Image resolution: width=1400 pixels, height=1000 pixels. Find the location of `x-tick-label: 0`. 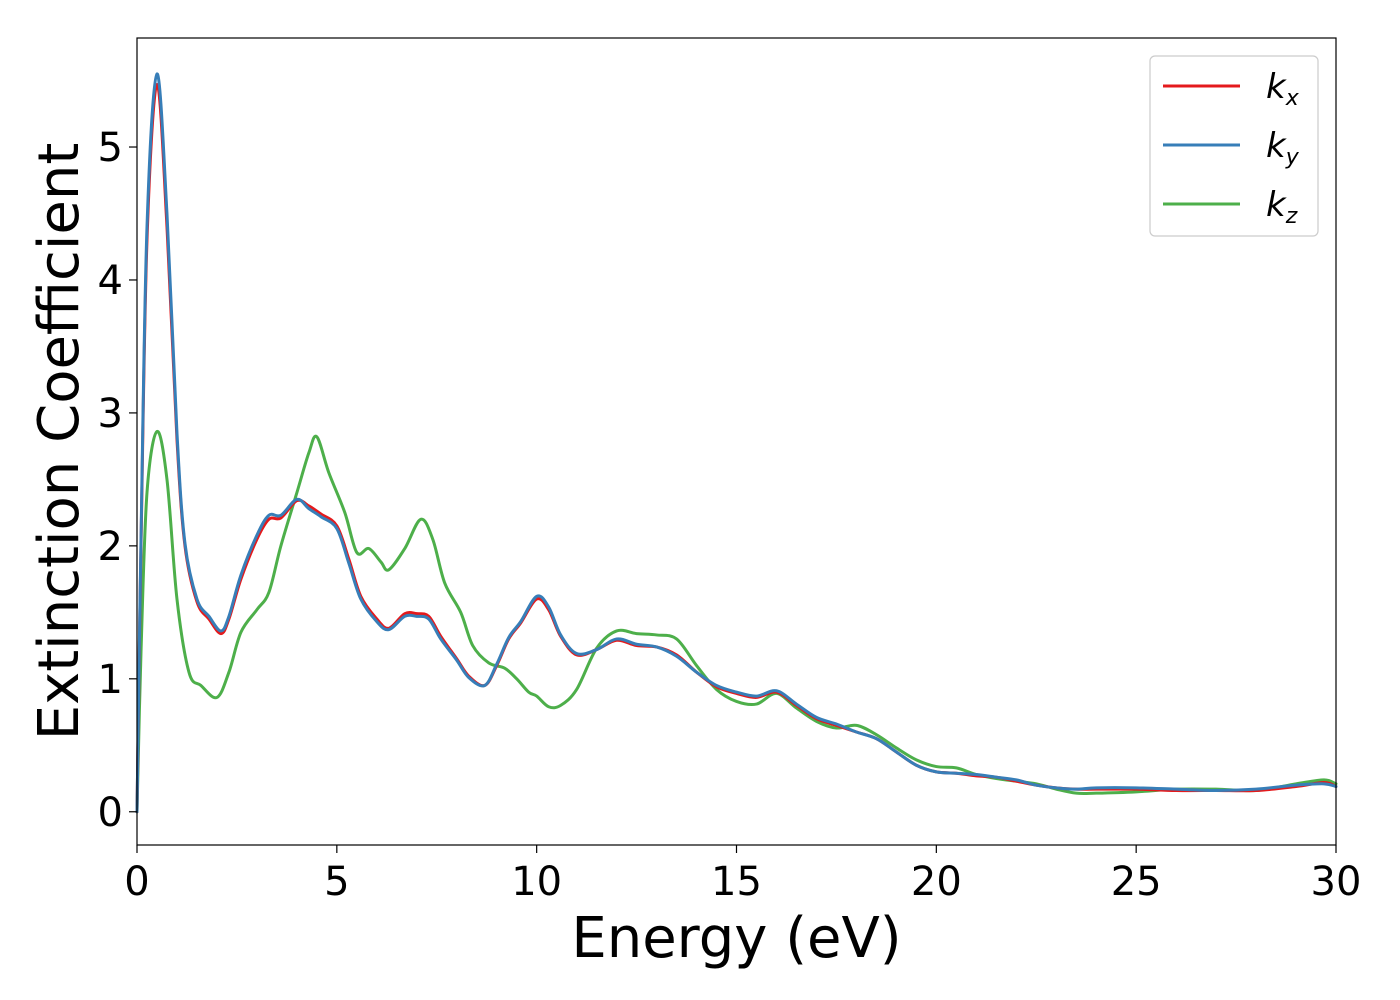

x-tick-label: 0 is located at coordinates (136, 882).